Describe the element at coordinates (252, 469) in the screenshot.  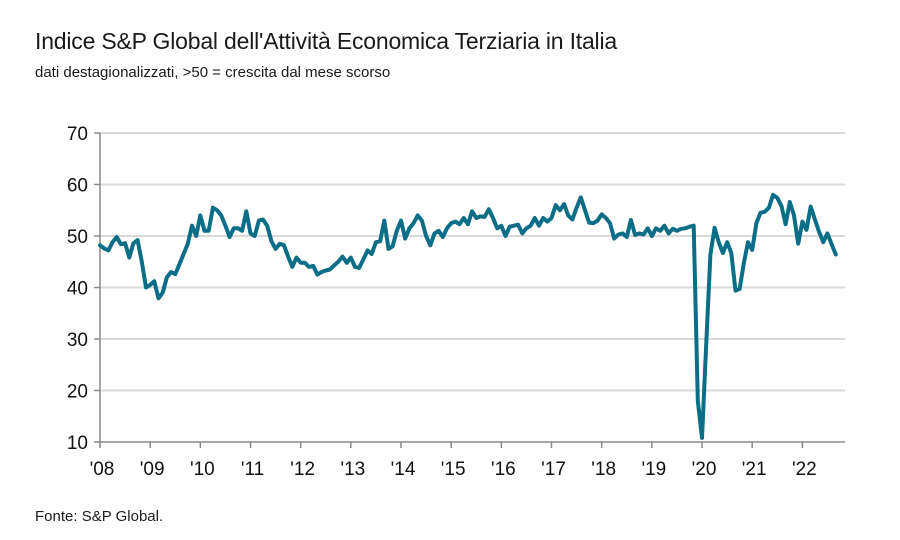
I see `x-tick-label: '11` at that location.